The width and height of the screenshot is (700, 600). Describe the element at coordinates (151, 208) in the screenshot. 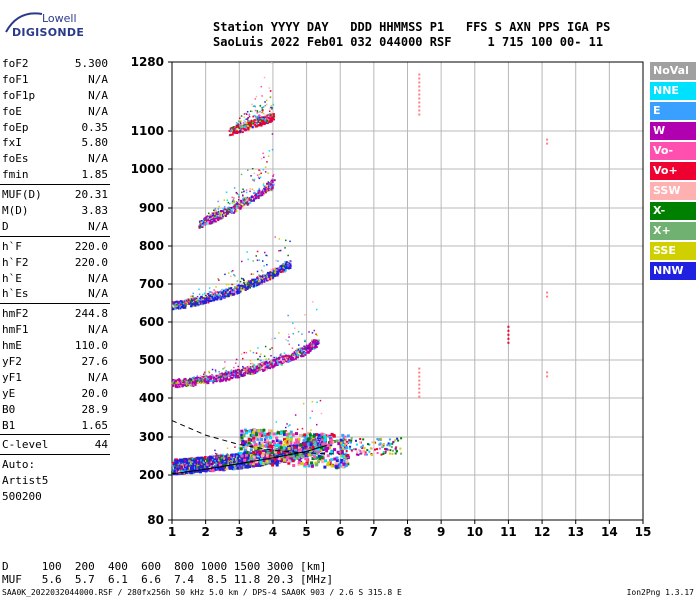

I see `y-tick-label: 900` at that location.